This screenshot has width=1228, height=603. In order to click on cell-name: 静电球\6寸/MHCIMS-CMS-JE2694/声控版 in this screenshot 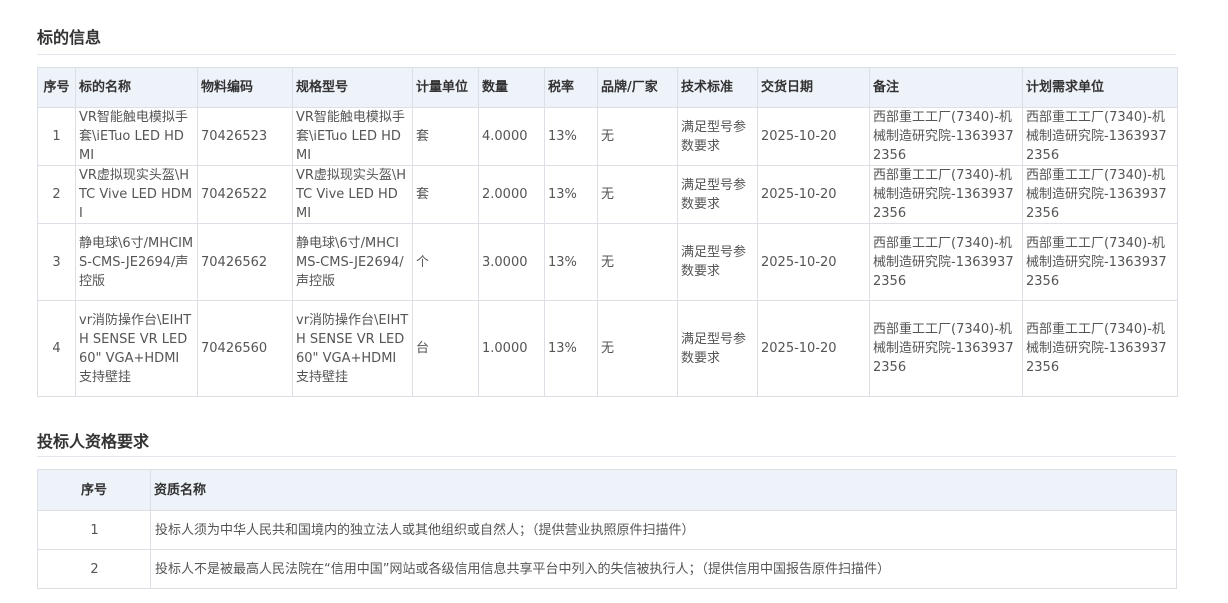, I will do `click(136, 262)`.